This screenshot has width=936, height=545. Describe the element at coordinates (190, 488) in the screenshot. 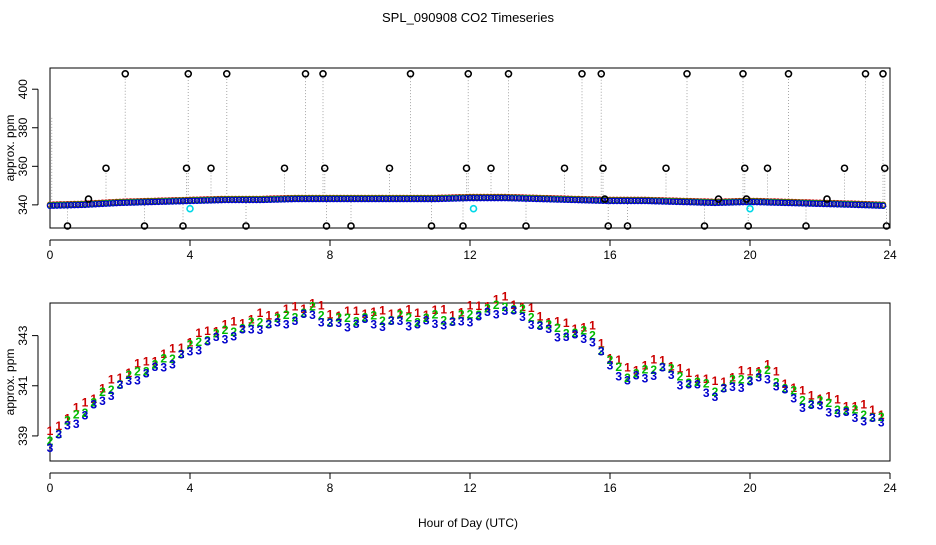

I see `bottom-x-tick-label: 4` at that location.